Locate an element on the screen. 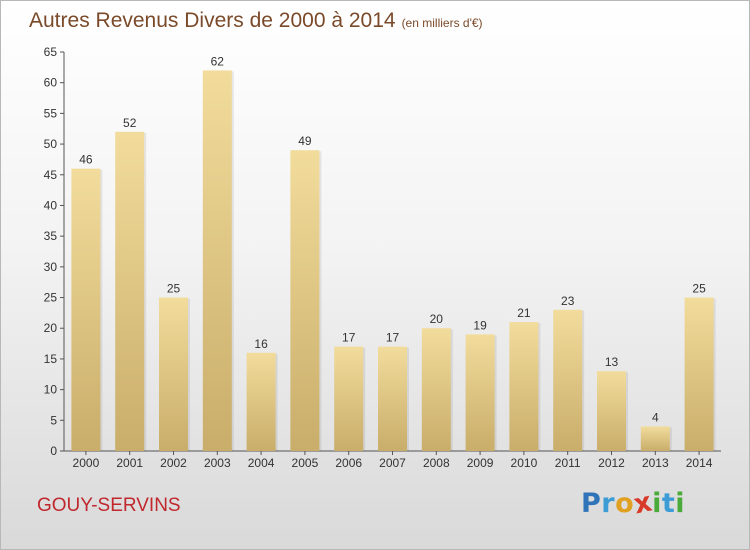 This screenshot has width=750, height=550. commune-name: GOUY-SERVINS is located at coordinates (109, 505).